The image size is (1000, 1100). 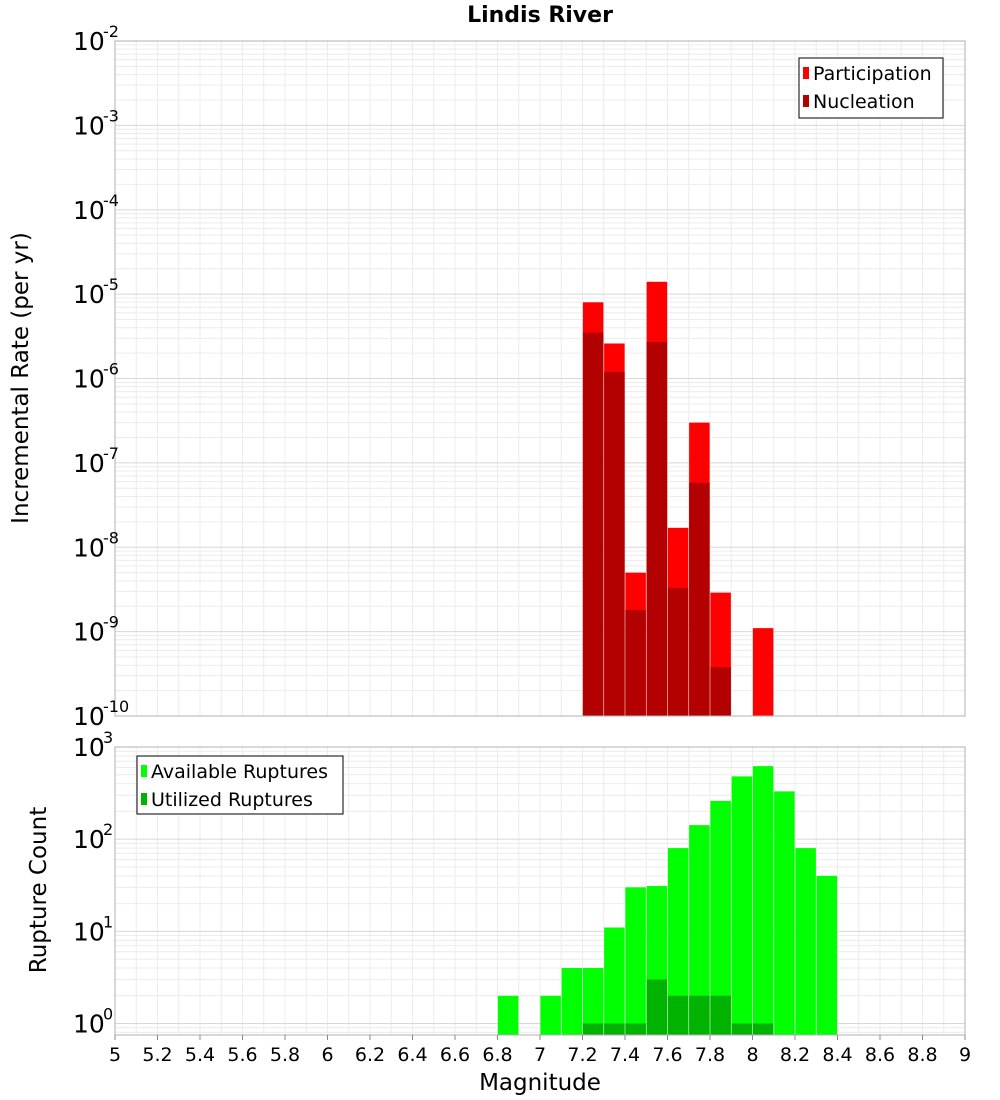 What do you see at coordinates (157, 1055) in the screenshot?
I see `x-tick-label: 5.2` at bounding box center [157, 1055].